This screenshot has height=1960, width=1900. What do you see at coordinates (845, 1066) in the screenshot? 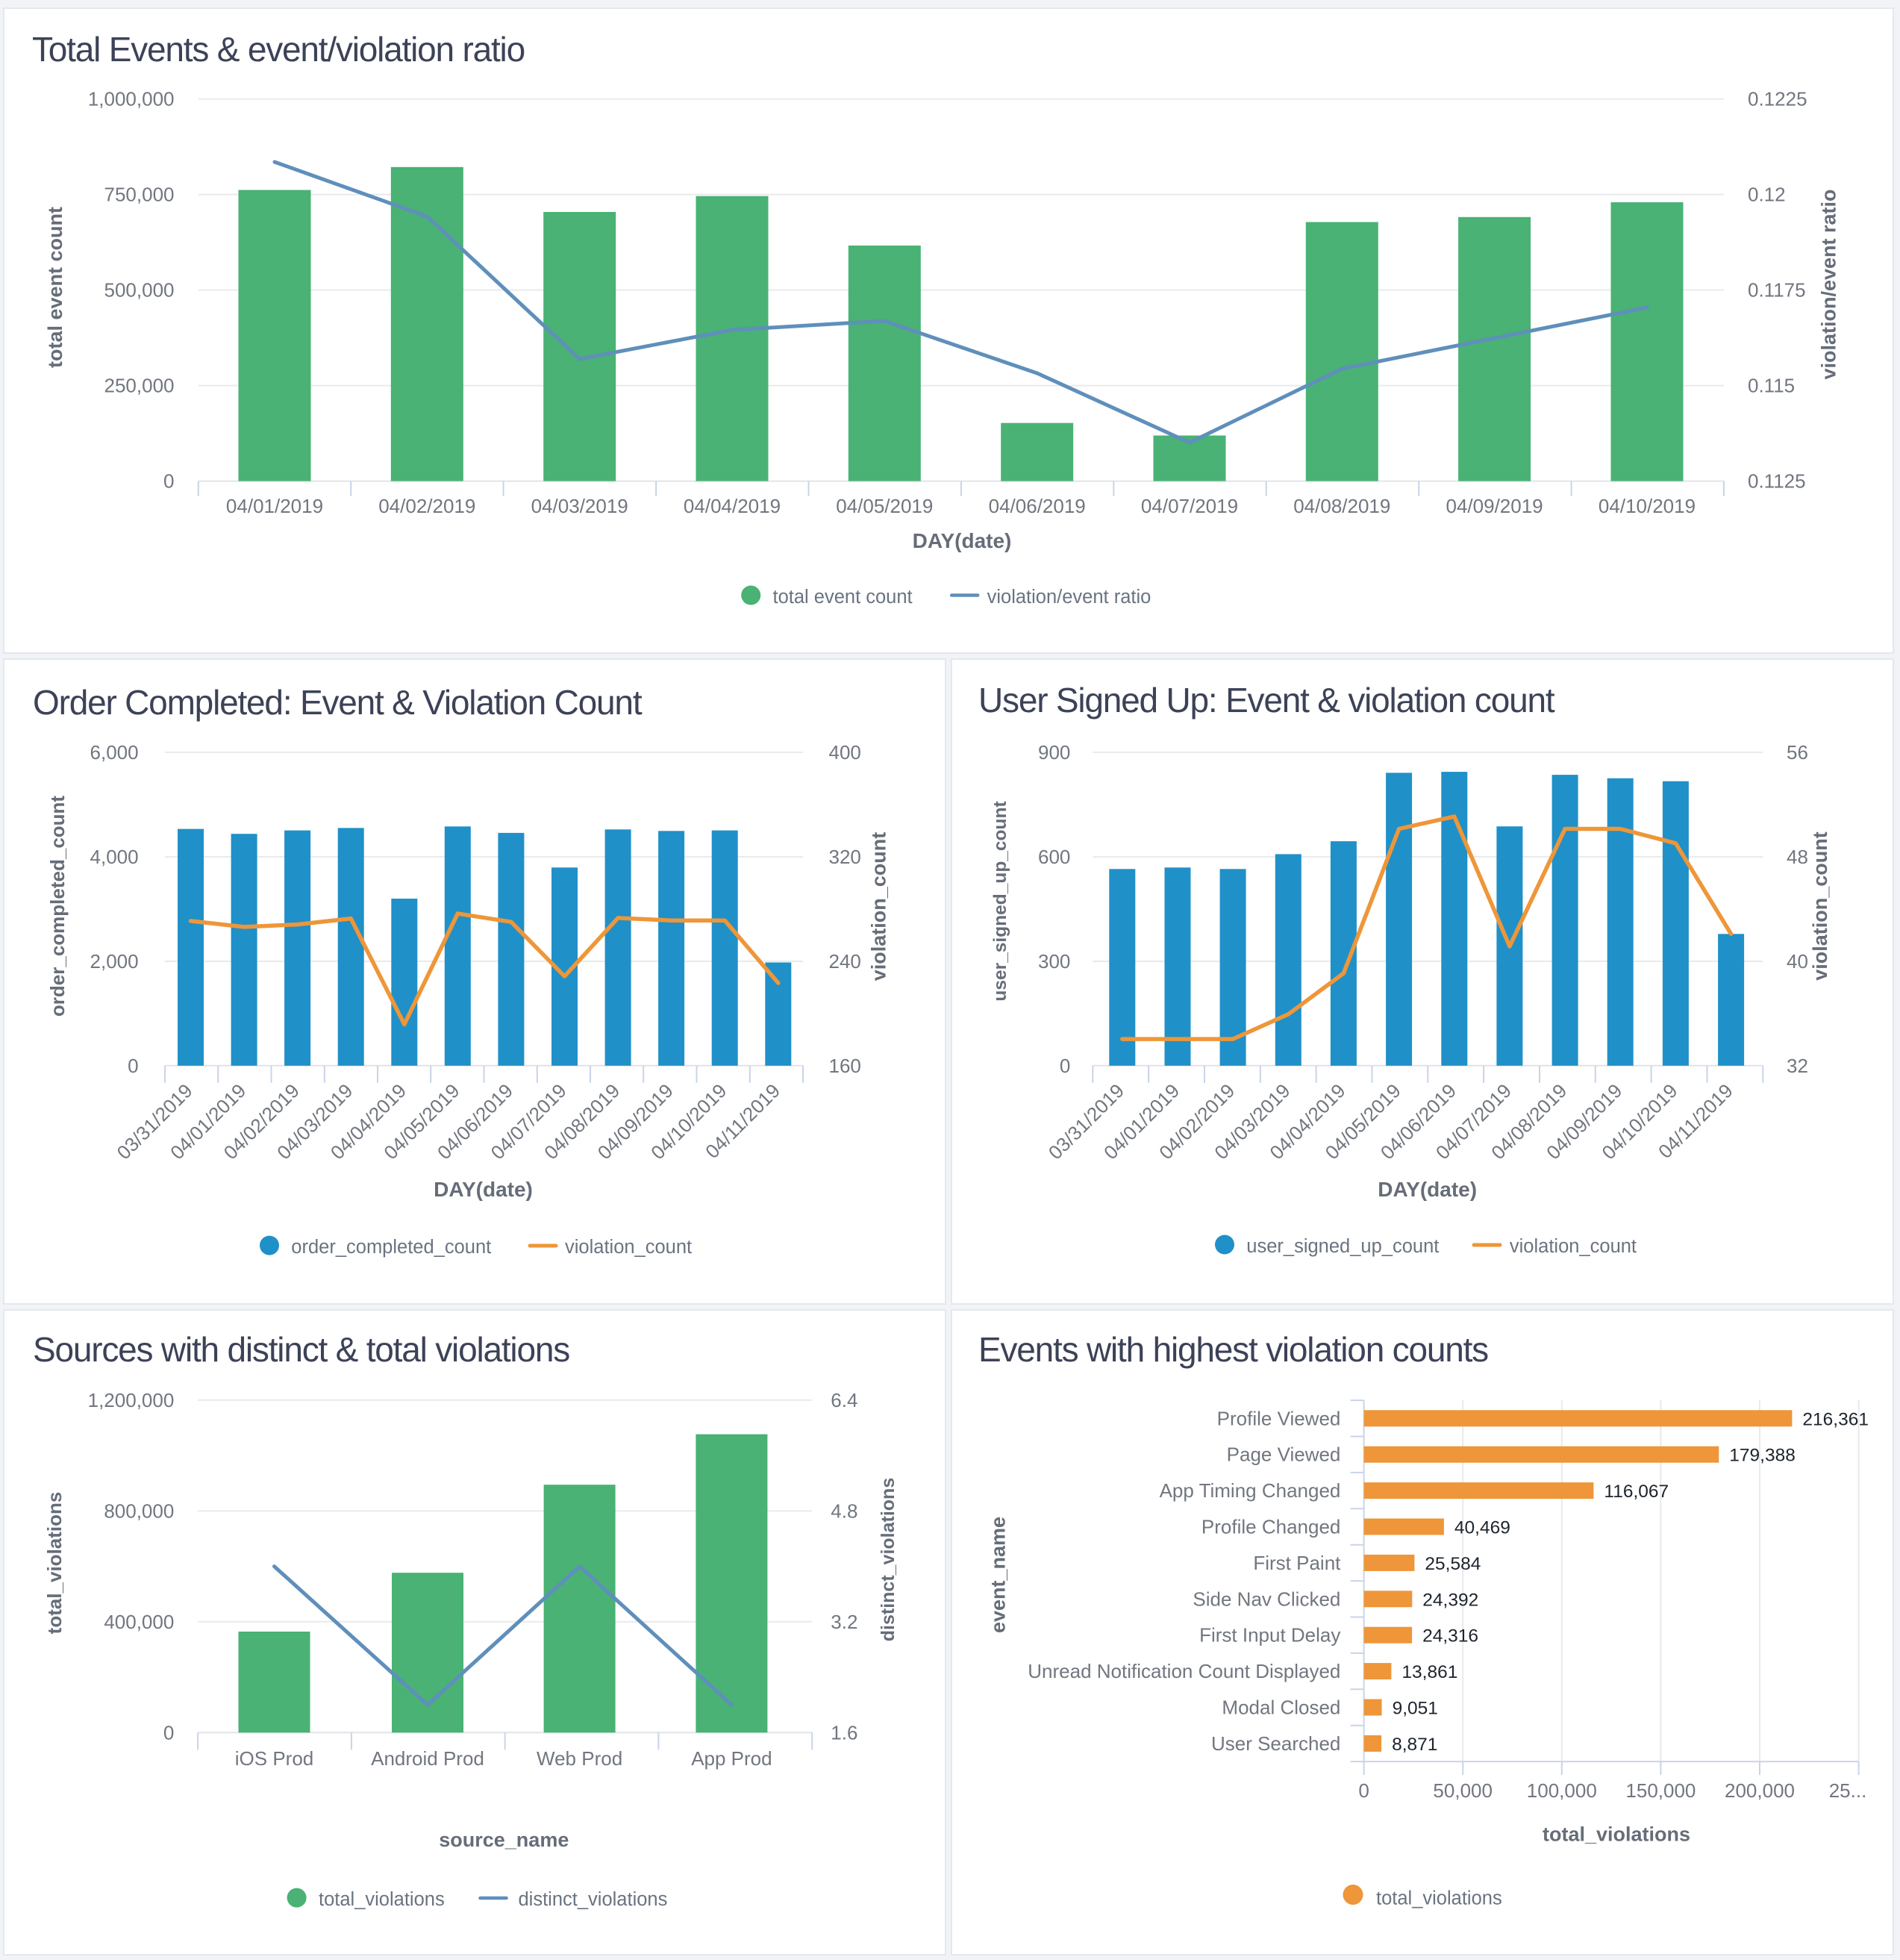
I see `svg-text: 160` at bounding box center [845, 1066].